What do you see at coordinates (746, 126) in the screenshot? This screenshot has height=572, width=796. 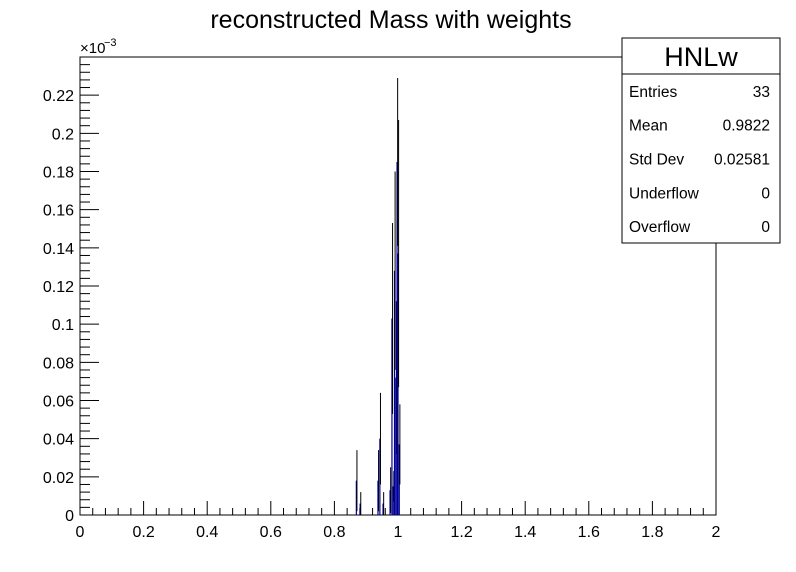 I see `stats-row-value: 0.9822` at bounding box center [746, 126].